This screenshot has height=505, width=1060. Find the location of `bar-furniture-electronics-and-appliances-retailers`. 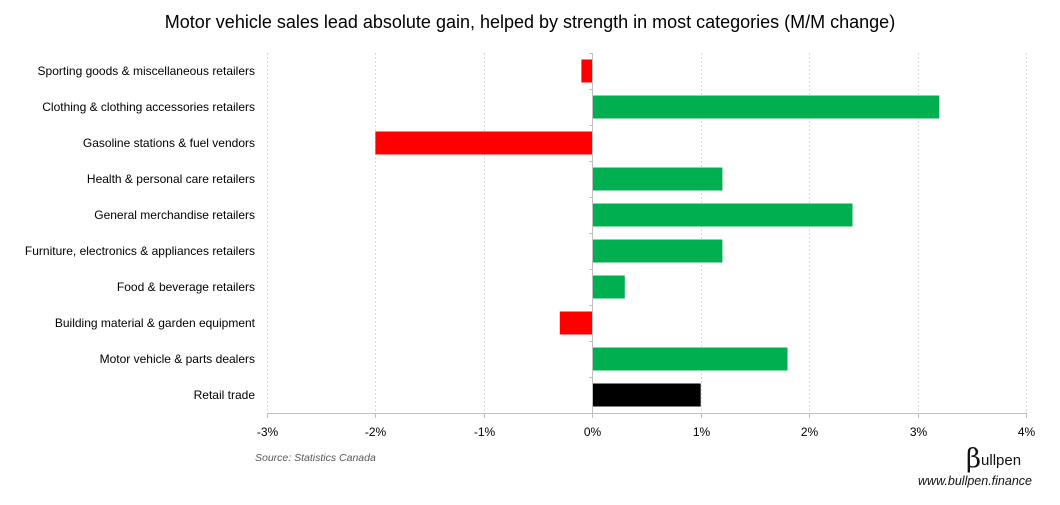

bar-furniture-electronics-and-appliances-retailers is located at coordinates (657, 251).